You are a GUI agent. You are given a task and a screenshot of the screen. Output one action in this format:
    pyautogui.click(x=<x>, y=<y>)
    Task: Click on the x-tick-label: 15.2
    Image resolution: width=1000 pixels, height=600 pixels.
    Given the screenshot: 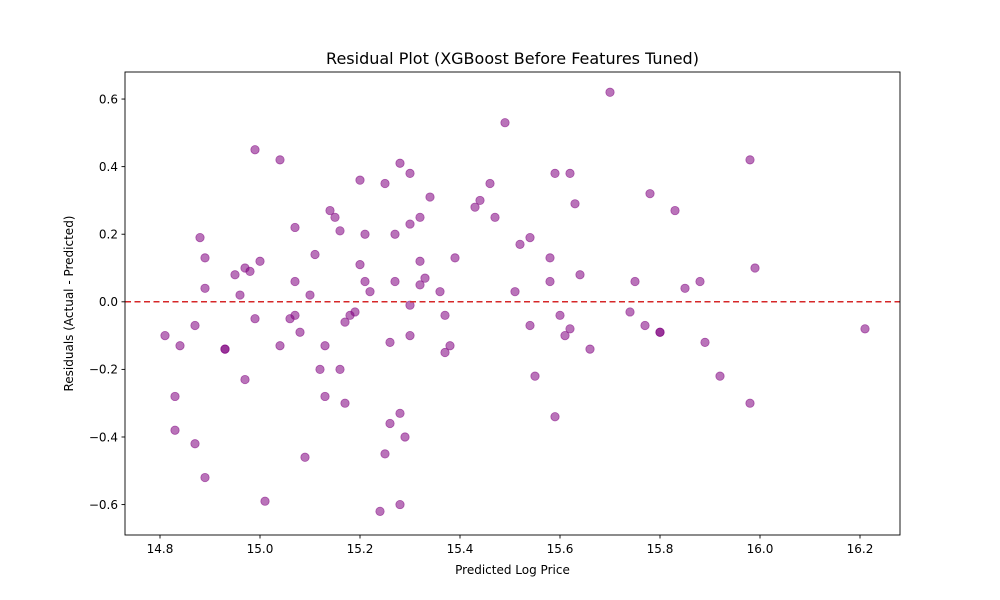 What is the action you would take?
    pyautogui.click(x=360, y=549)
    